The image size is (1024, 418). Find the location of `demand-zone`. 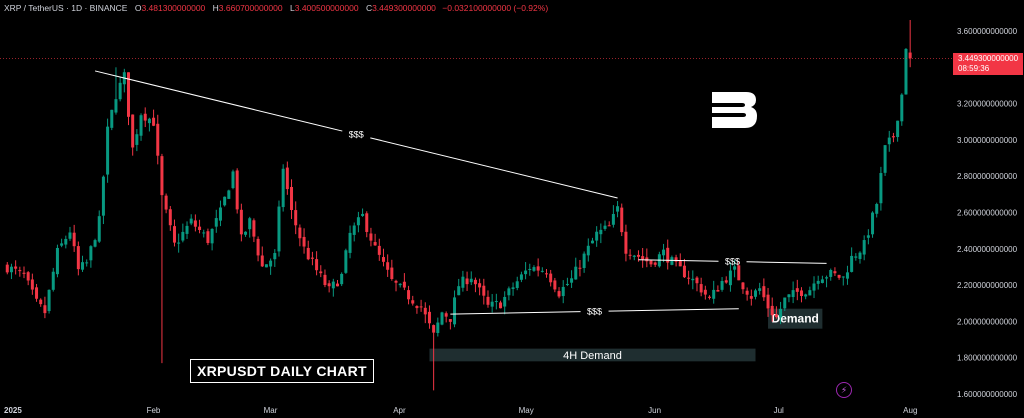

demand-zone is located at coordinates (592, 355).